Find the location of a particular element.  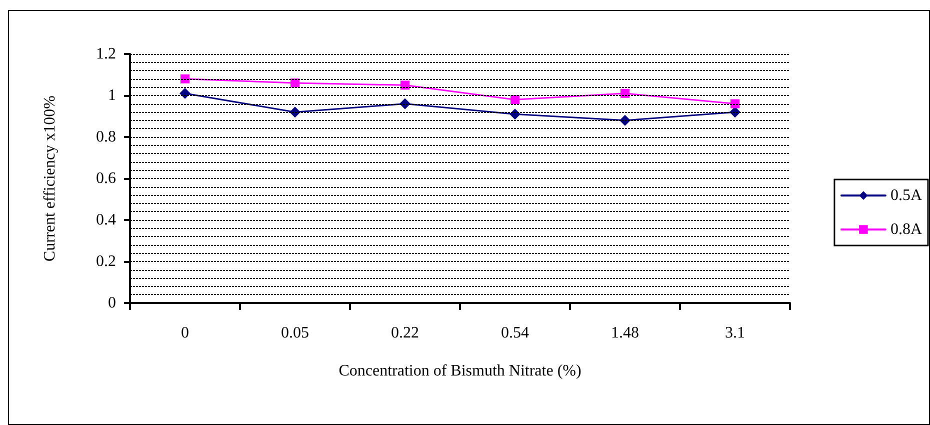

y-tick-label: 1.2 is located at coordinates (106, 54).